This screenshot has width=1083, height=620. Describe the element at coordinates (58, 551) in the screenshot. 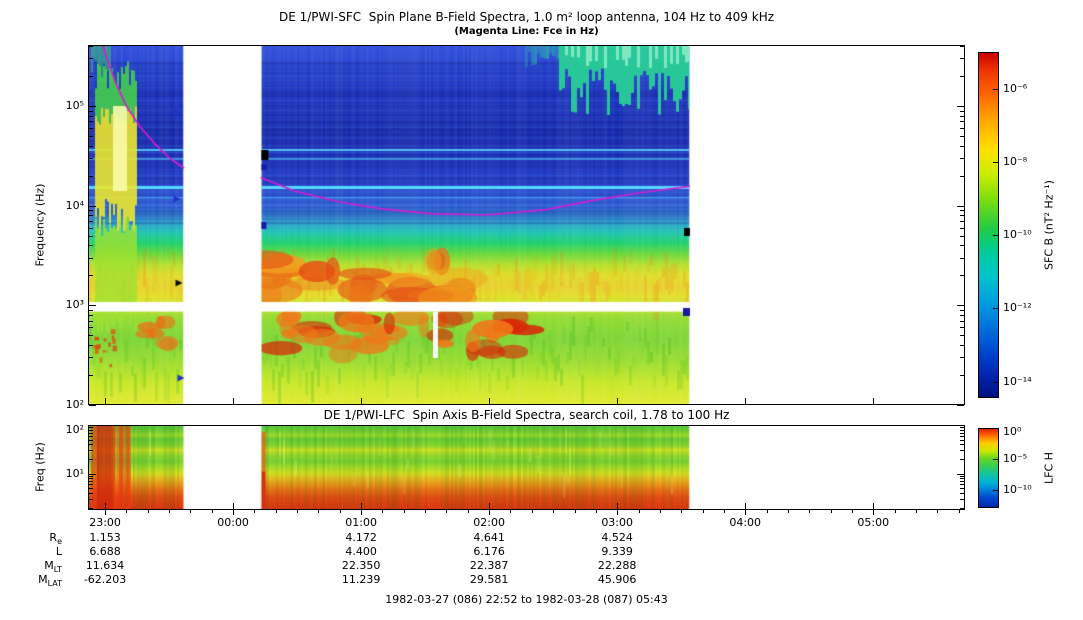

I see `eph-row-label-main: L` at that location.